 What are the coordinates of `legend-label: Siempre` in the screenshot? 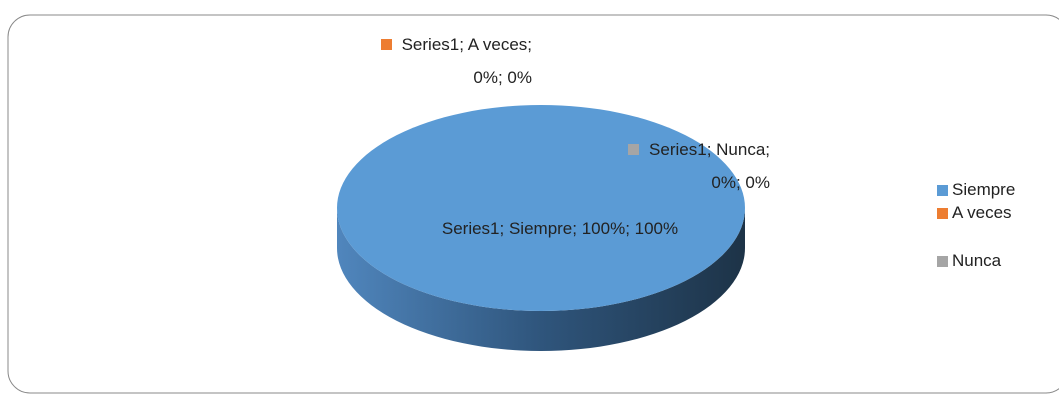 It's located at (984, 189).